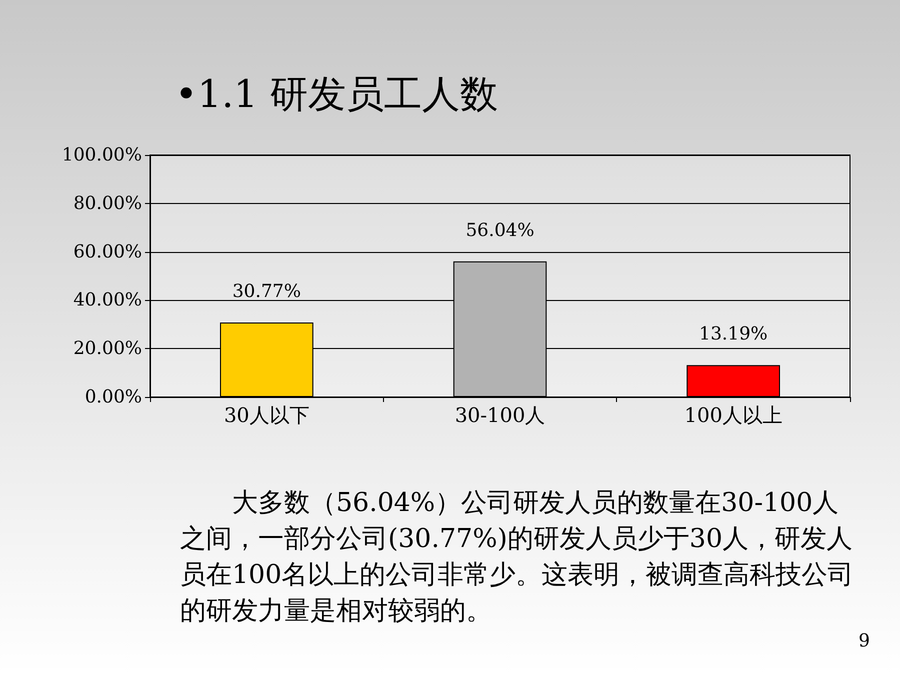 This screenshot has height=675, width=900. What do you see at coordinates (107, 203) in the screenshot?
I see `y-tick-label: 80.00%` at bounding box center [107, 203].